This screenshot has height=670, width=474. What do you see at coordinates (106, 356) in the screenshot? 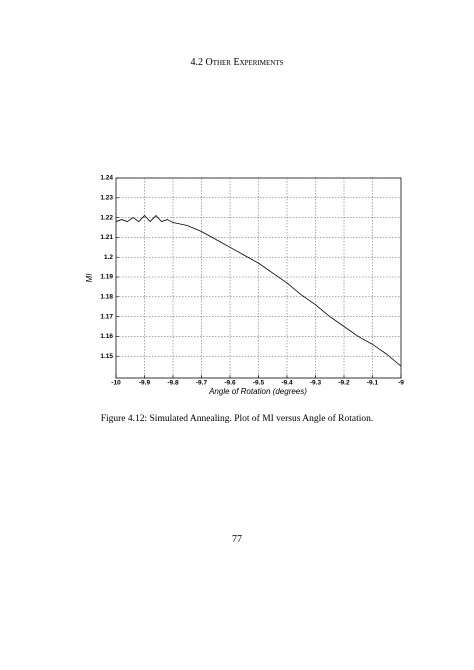
I see `y-tick-label: 1.15` at bounding box center [106, 356].